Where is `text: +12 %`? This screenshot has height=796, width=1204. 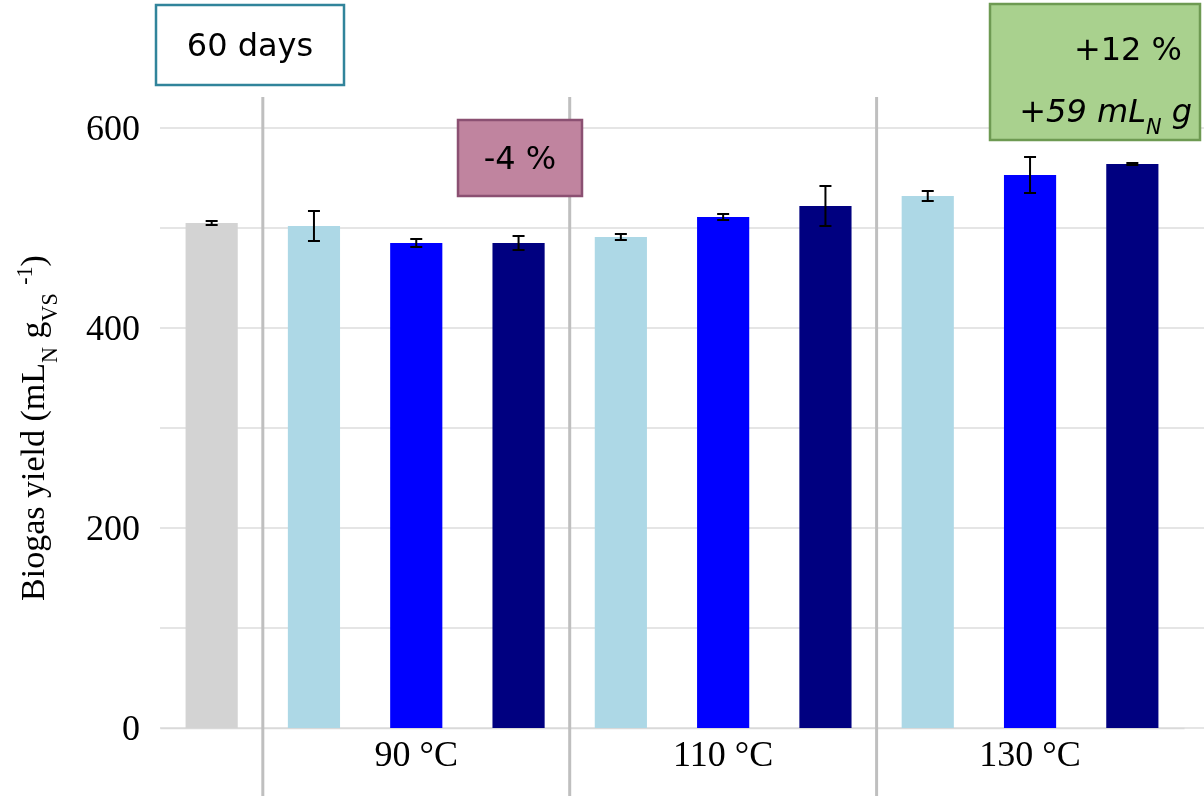 text: +12 % is located at coordinates (1127, 49).